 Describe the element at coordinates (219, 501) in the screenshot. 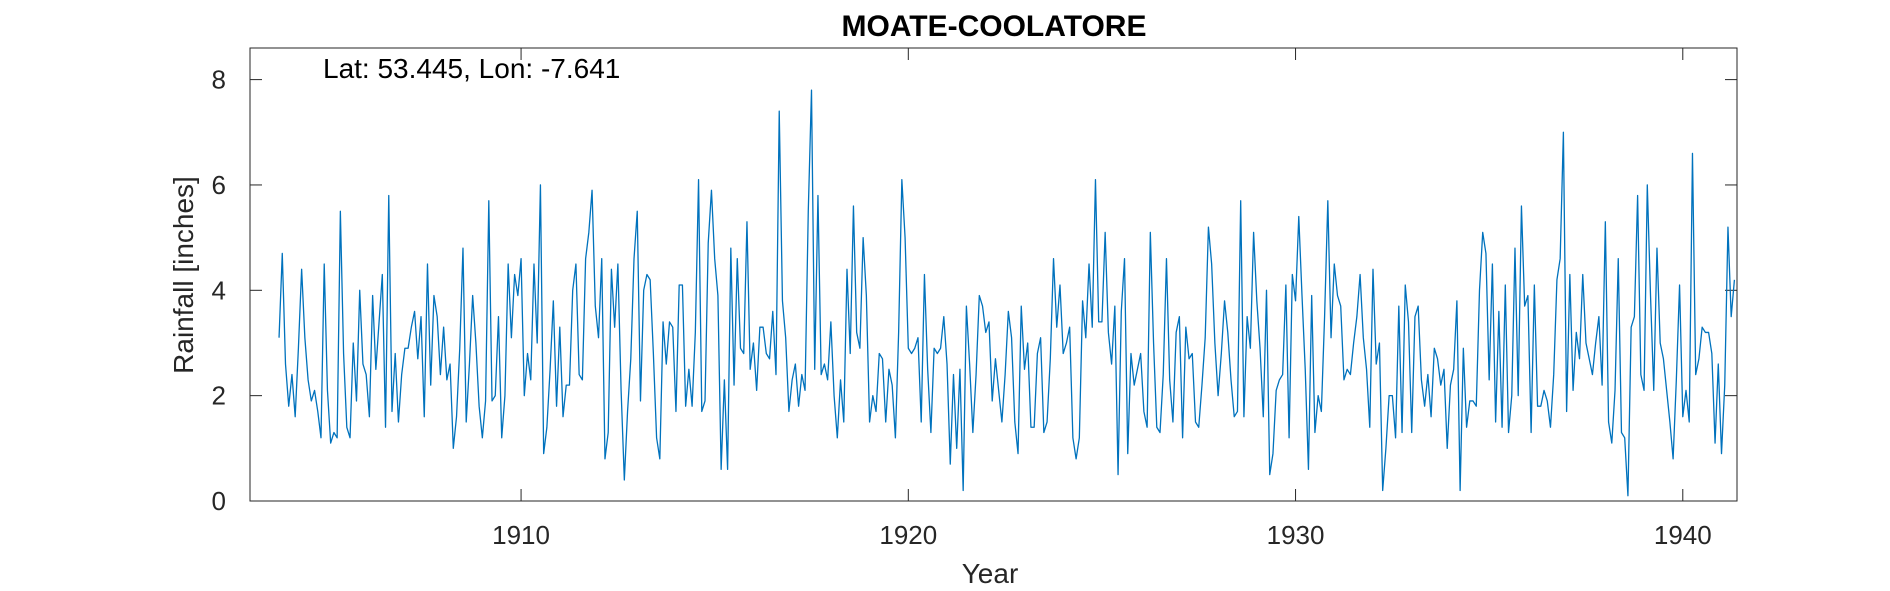

I see `y-tick-label-0: 0` at that location.